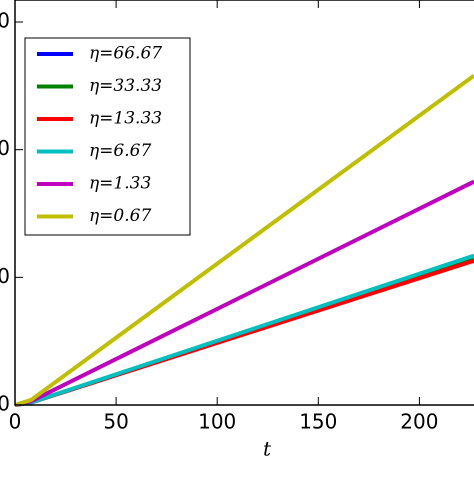 Image resolution: width=474 pixels, height=478 pixels. I want to click on legend-label: η=0.67, so click(120, 216).